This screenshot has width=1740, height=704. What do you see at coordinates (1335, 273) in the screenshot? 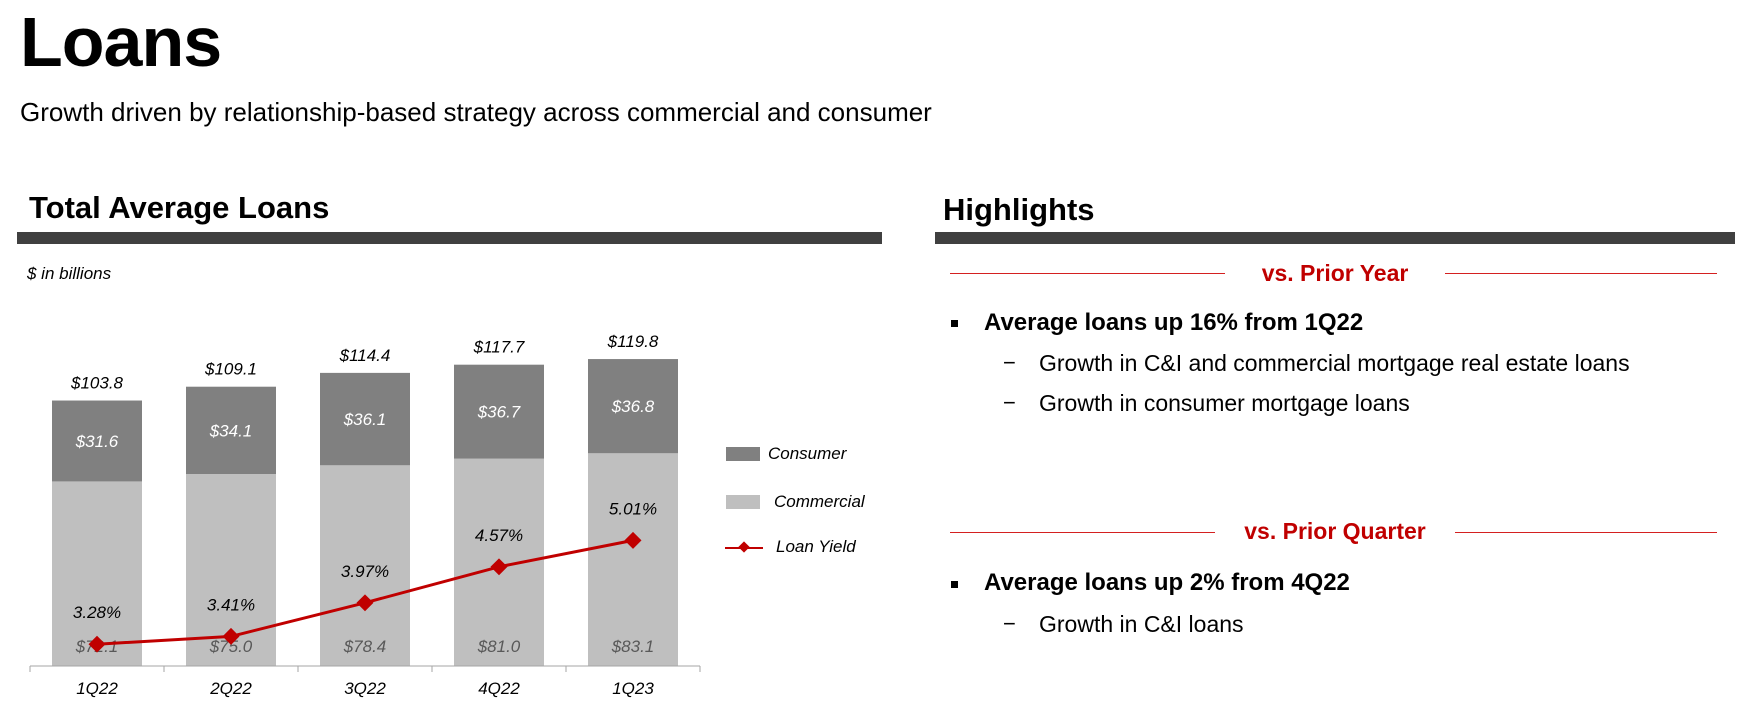
I see `prior-year-heading: vs. Prior Year` at bounding box center [1335, 273].